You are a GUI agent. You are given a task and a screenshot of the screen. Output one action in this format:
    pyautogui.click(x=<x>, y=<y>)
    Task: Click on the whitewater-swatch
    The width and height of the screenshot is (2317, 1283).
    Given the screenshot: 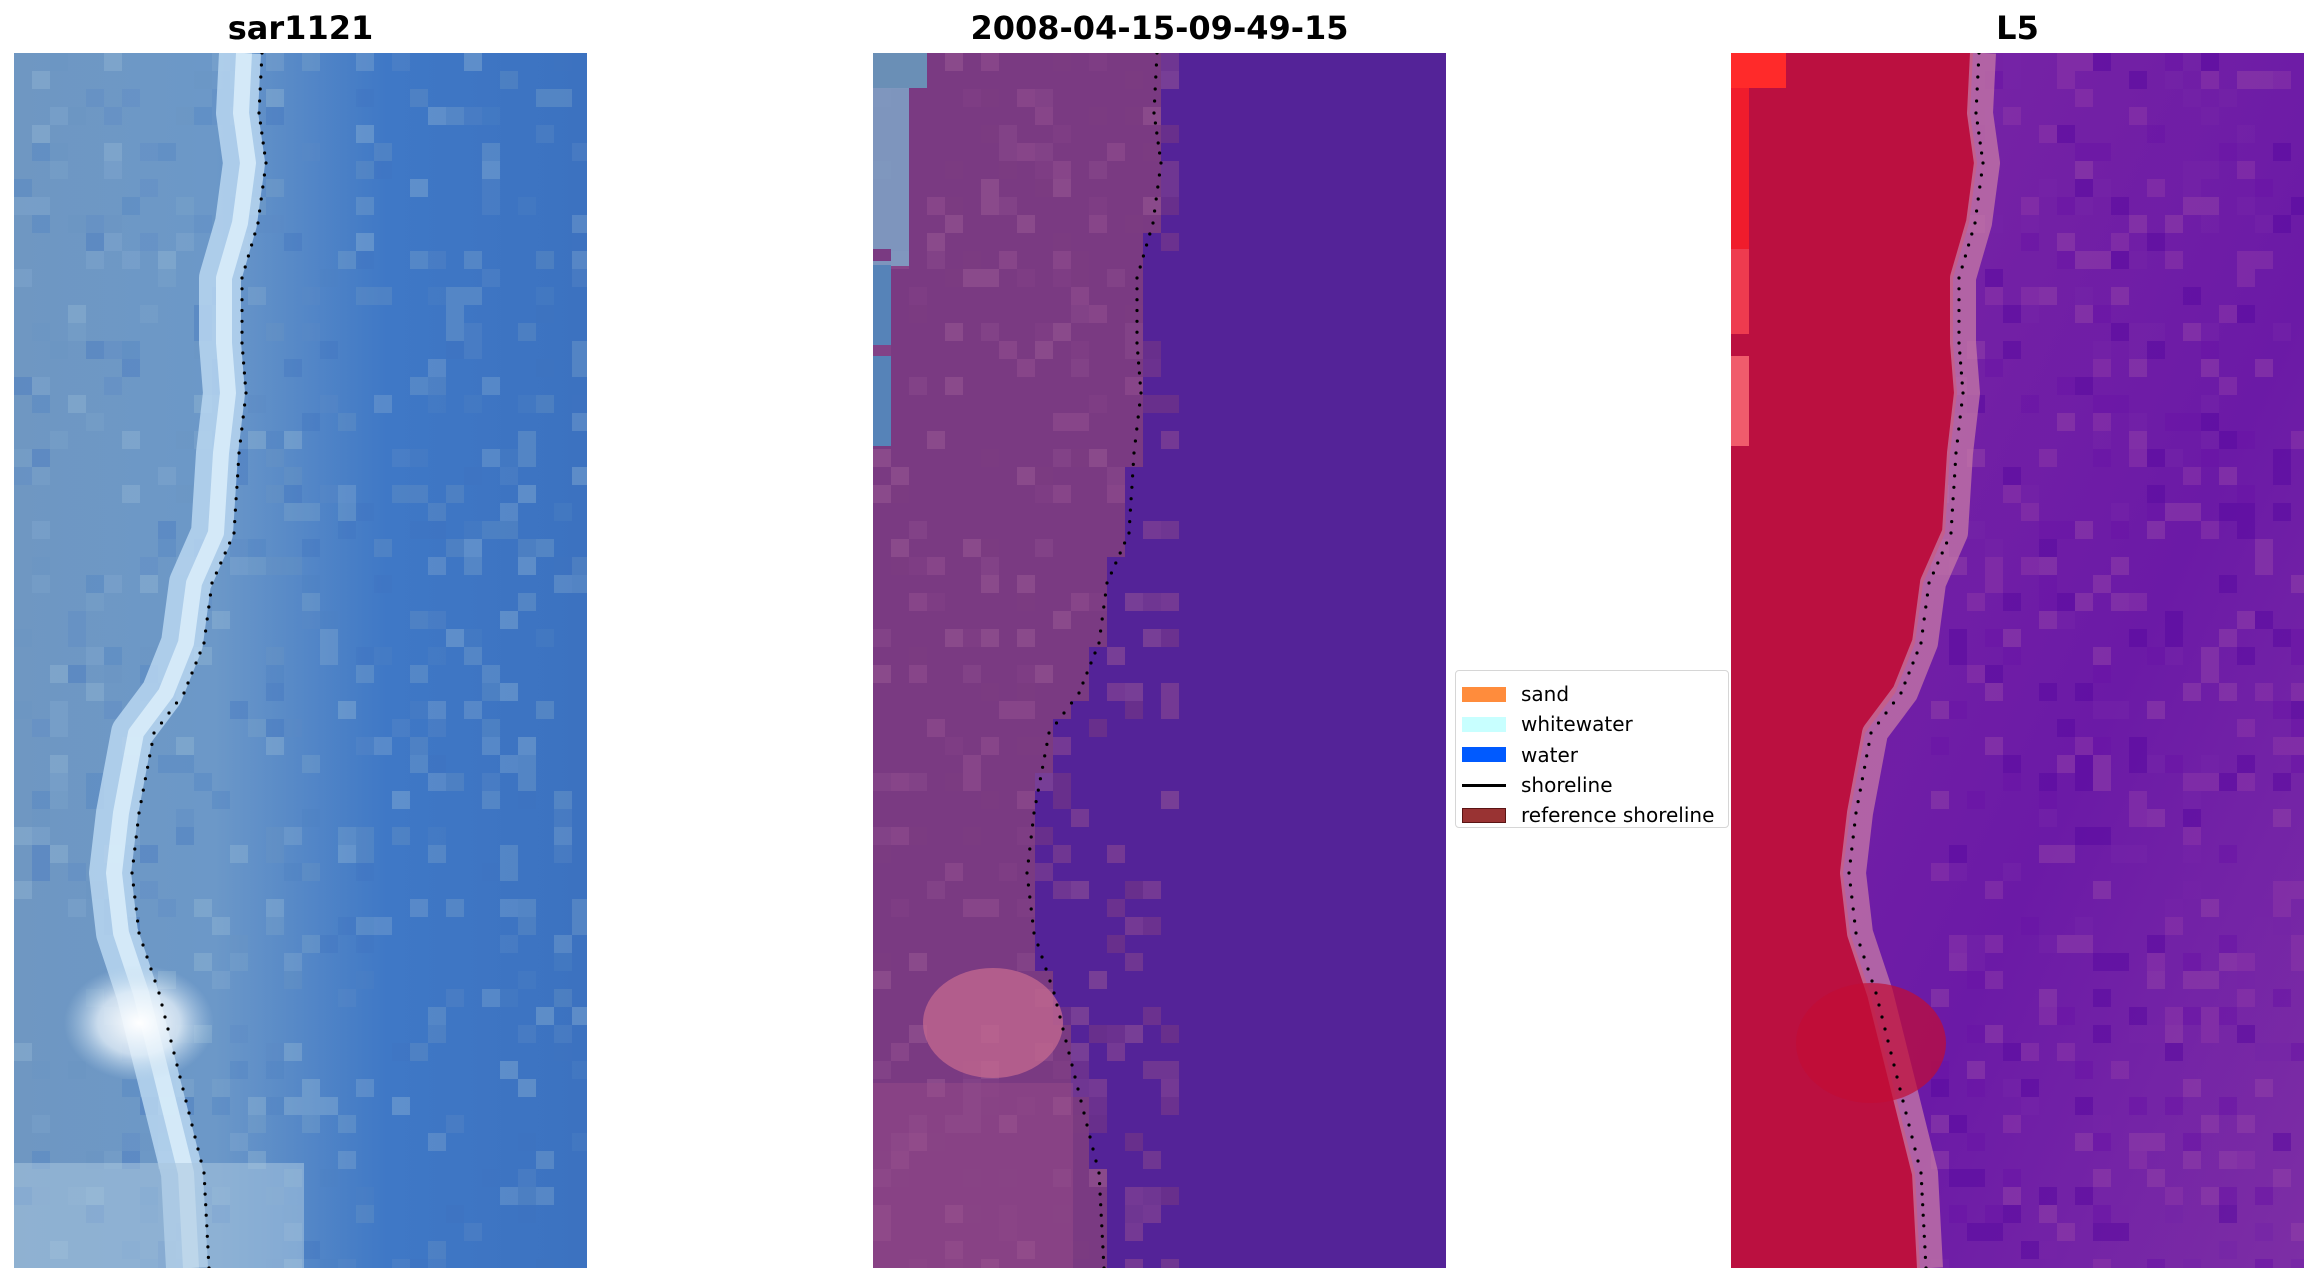 What is the action you would take?
    pyautogui.click(x=1484, y=724)
    